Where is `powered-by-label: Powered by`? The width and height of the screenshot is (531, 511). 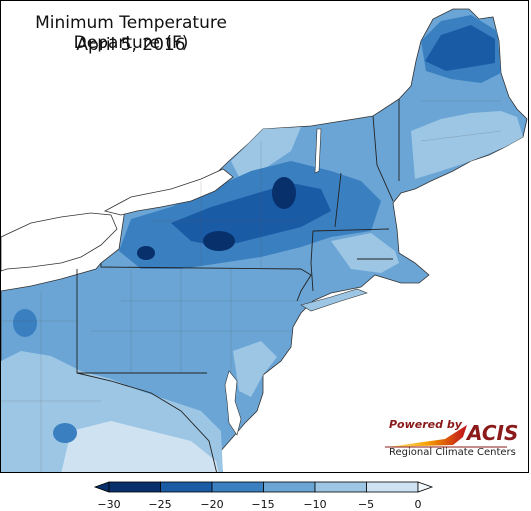 powered-by-label: Powered by is located at coordinates (425, 424).